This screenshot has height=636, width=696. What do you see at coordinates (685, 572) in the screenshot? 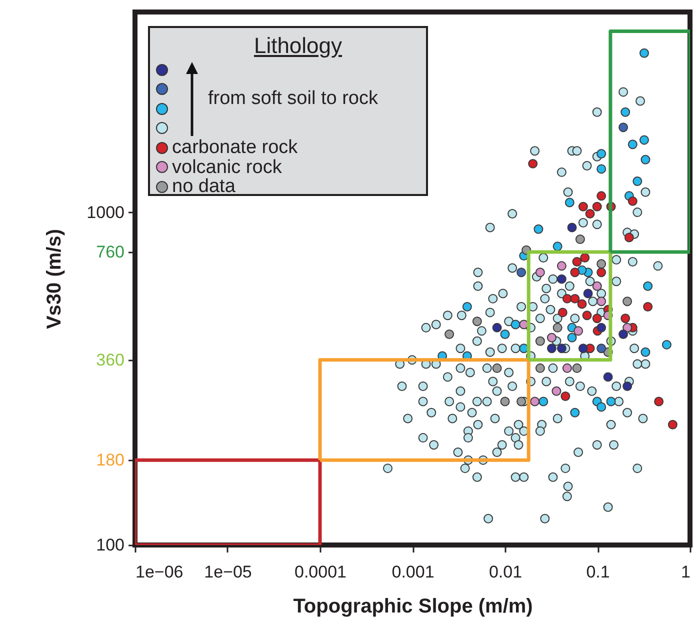
I see `x-tick-label: 1` at bounding box center [685, 572].